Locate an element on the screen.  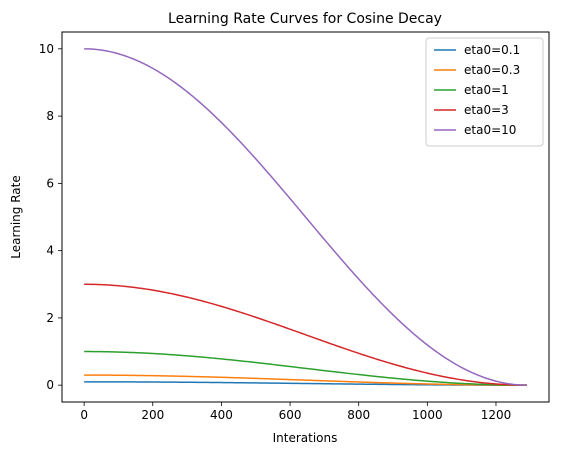
x-tick-label: 800 is located at coordinates (358, 415).